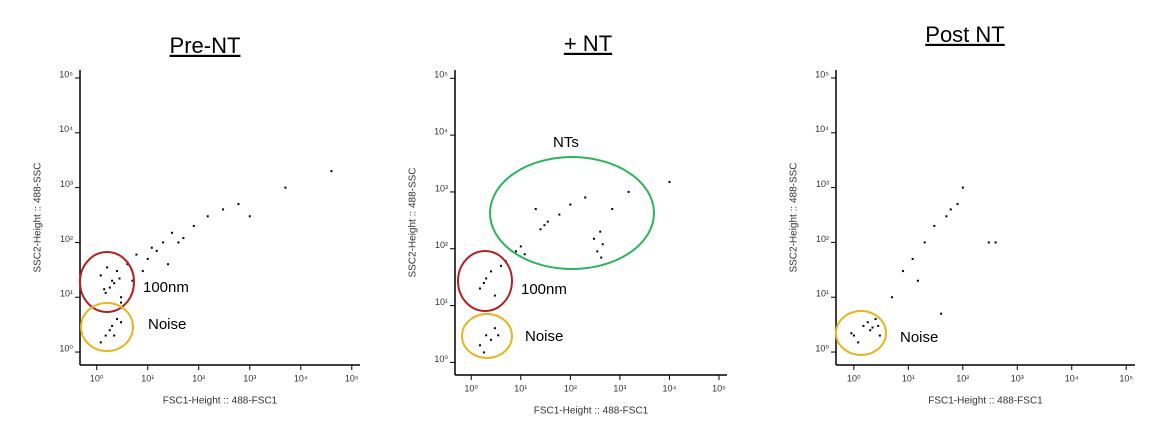  Describe the element at coordinates (66, 348) in the screenshot. I see `y-tick-label: 10⁰` at that location.